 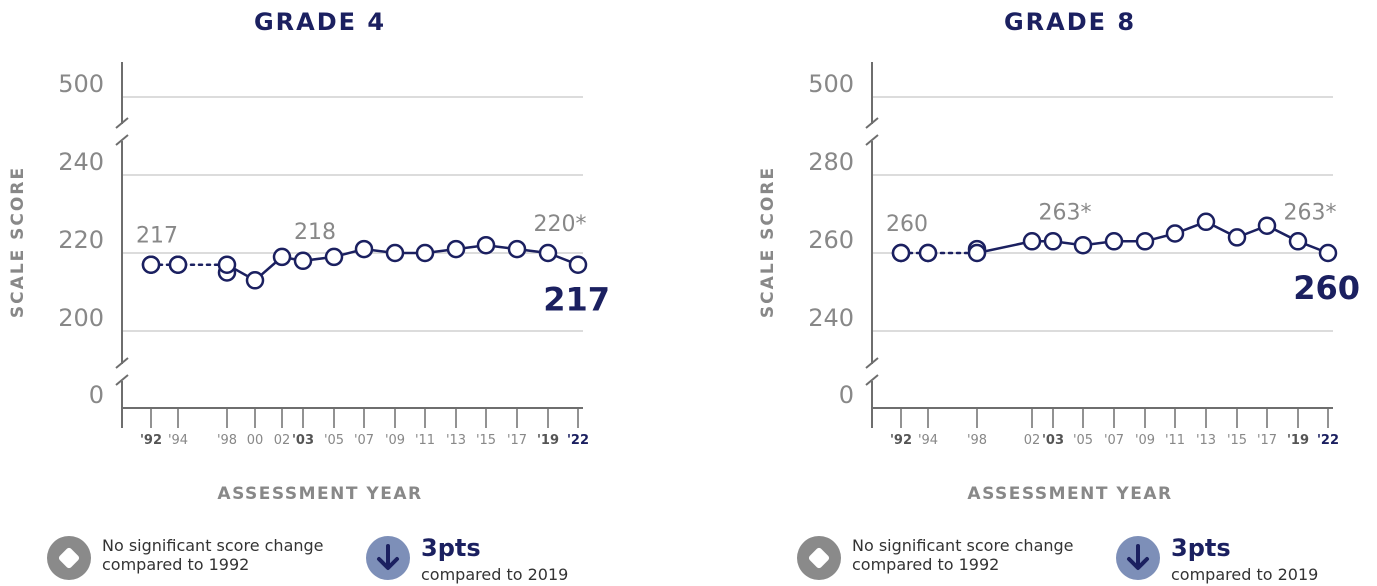 I want to click on chart-title: GRADE 8, so click(x=1070, y=22).